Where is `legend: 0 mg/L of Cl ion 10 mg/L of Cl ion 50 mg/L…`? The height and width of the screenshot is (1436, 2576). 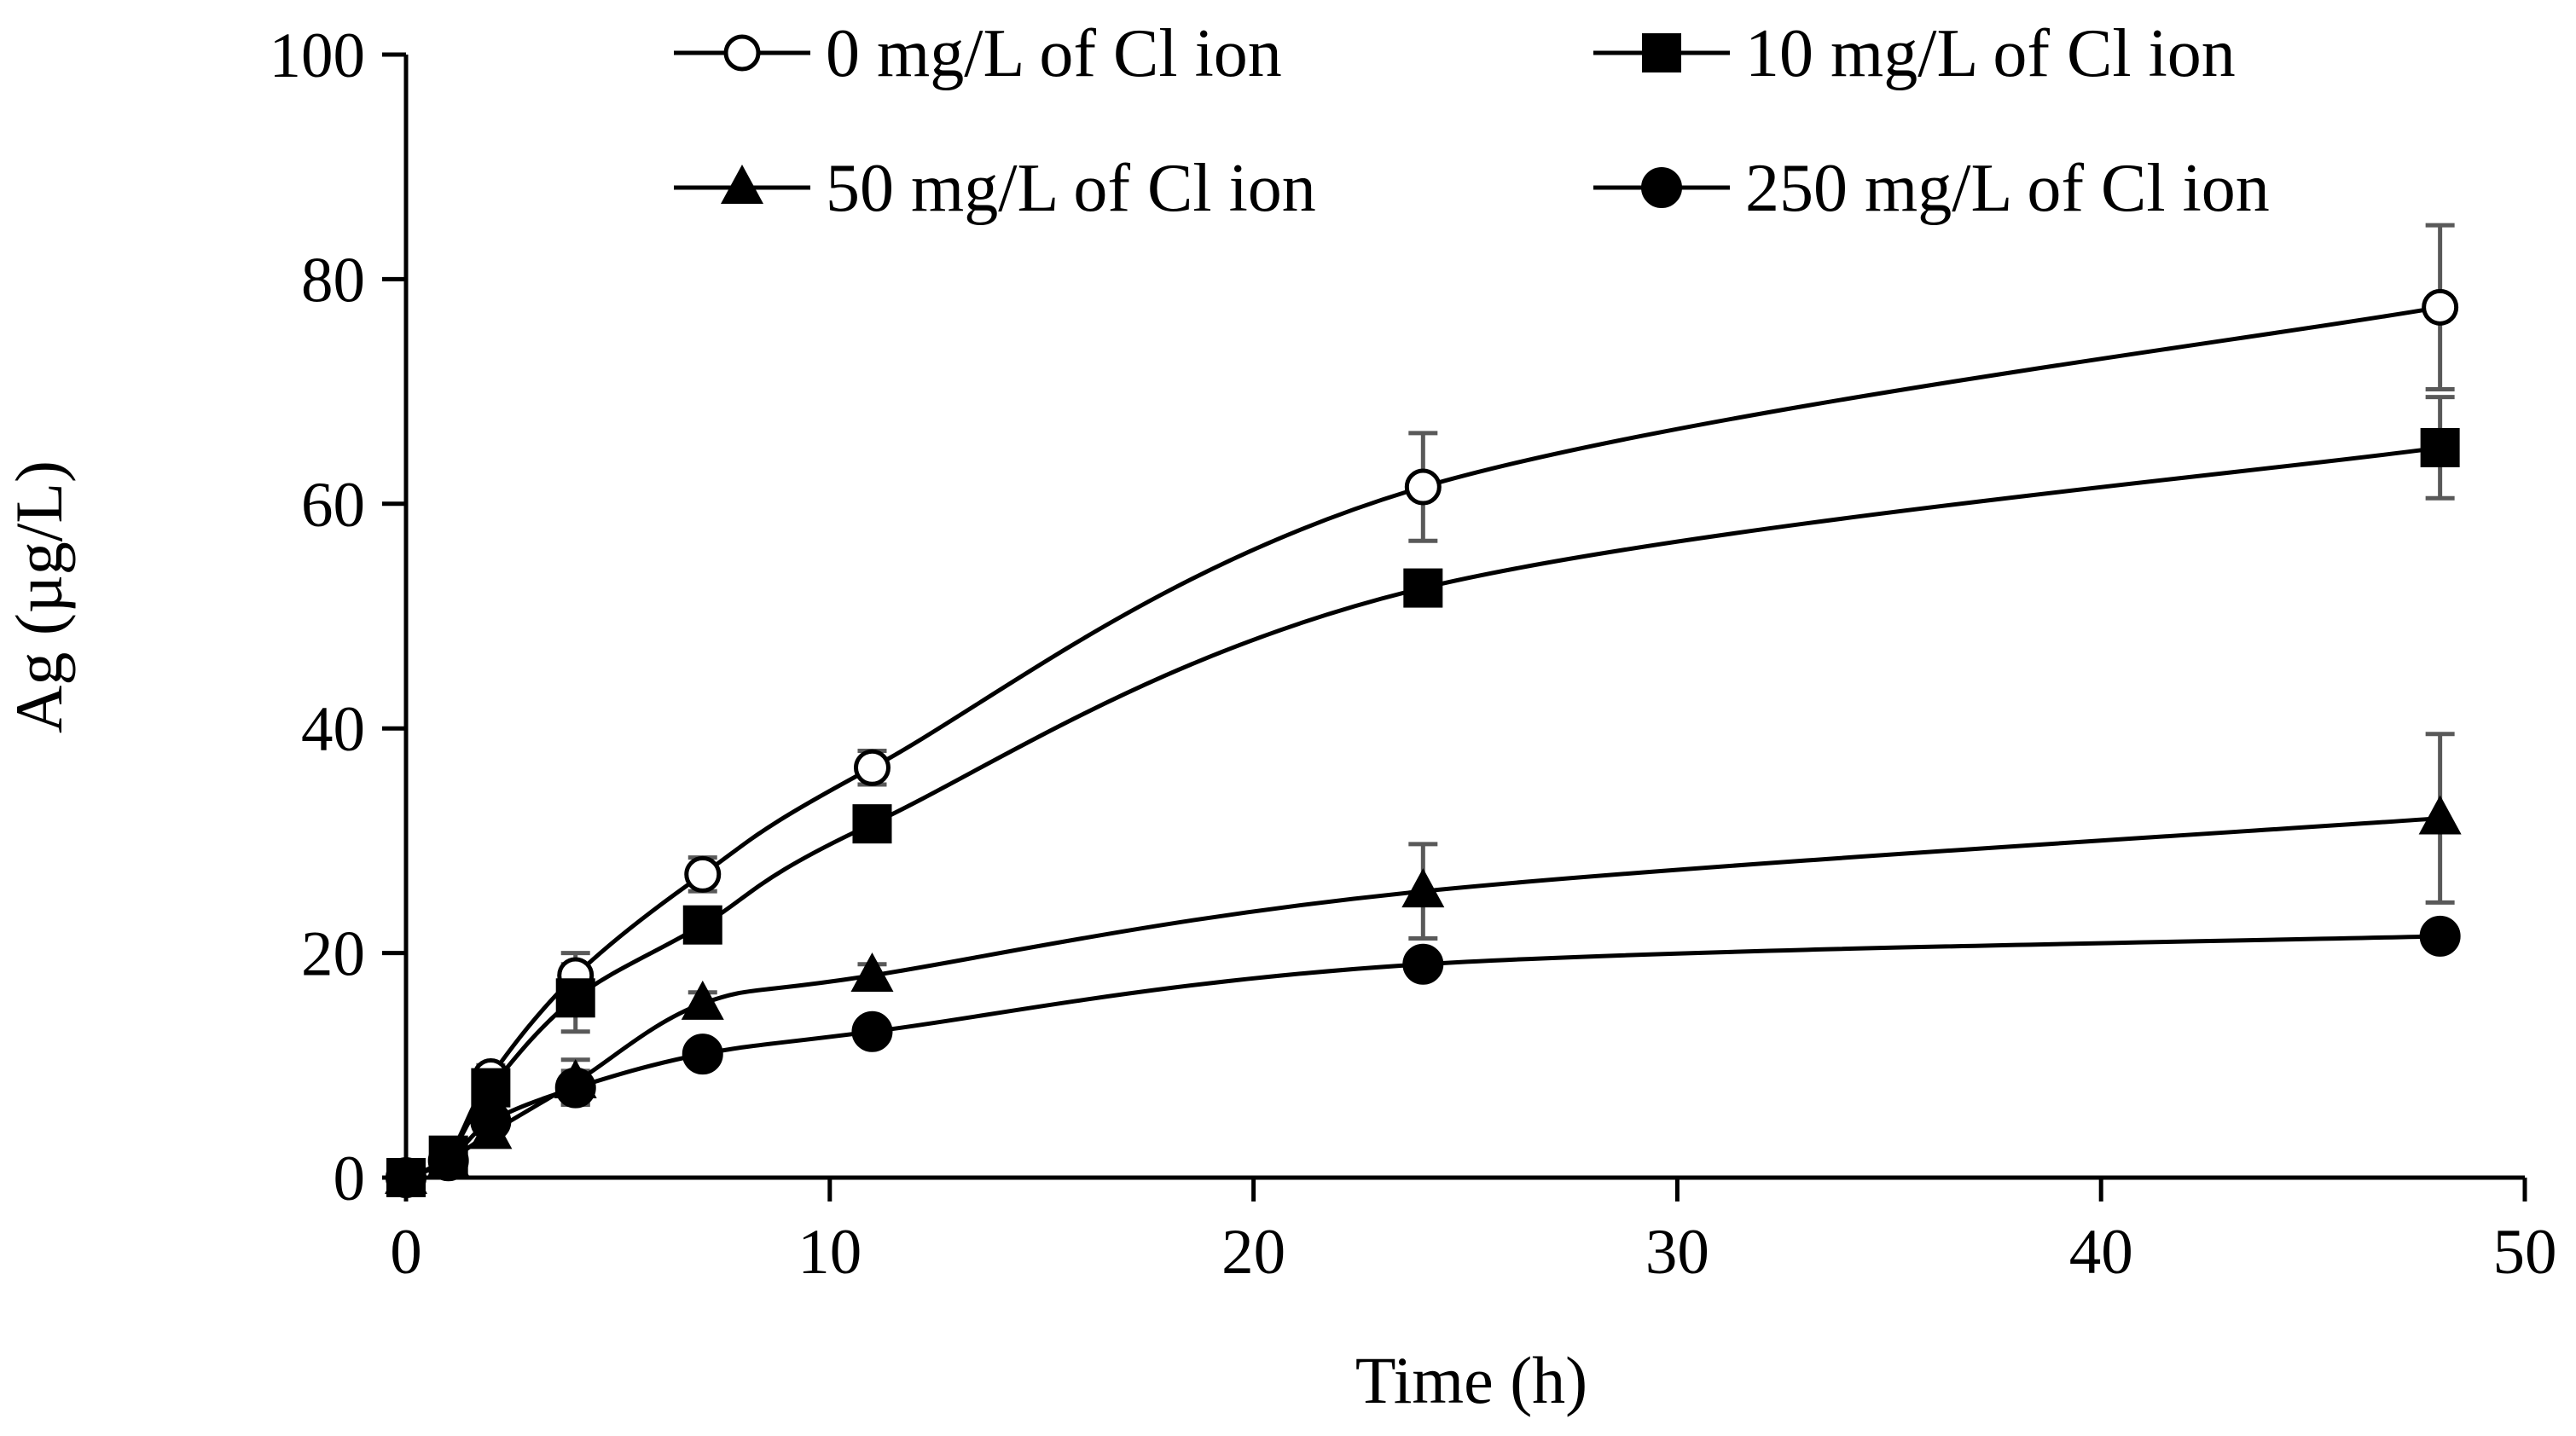 legend: 0 mg/L of Cl ion 10 mg/L of Cl ion 50 mg/L… is located at coordinates (1472, 121).